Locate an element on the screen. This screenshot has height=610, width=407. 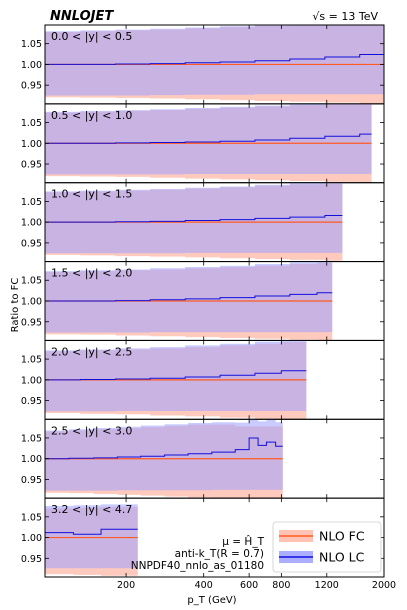
panel-6: 0.95 1.00 1.05 2.5 < |y| < 3.0 is located at coordinates (203, 458).